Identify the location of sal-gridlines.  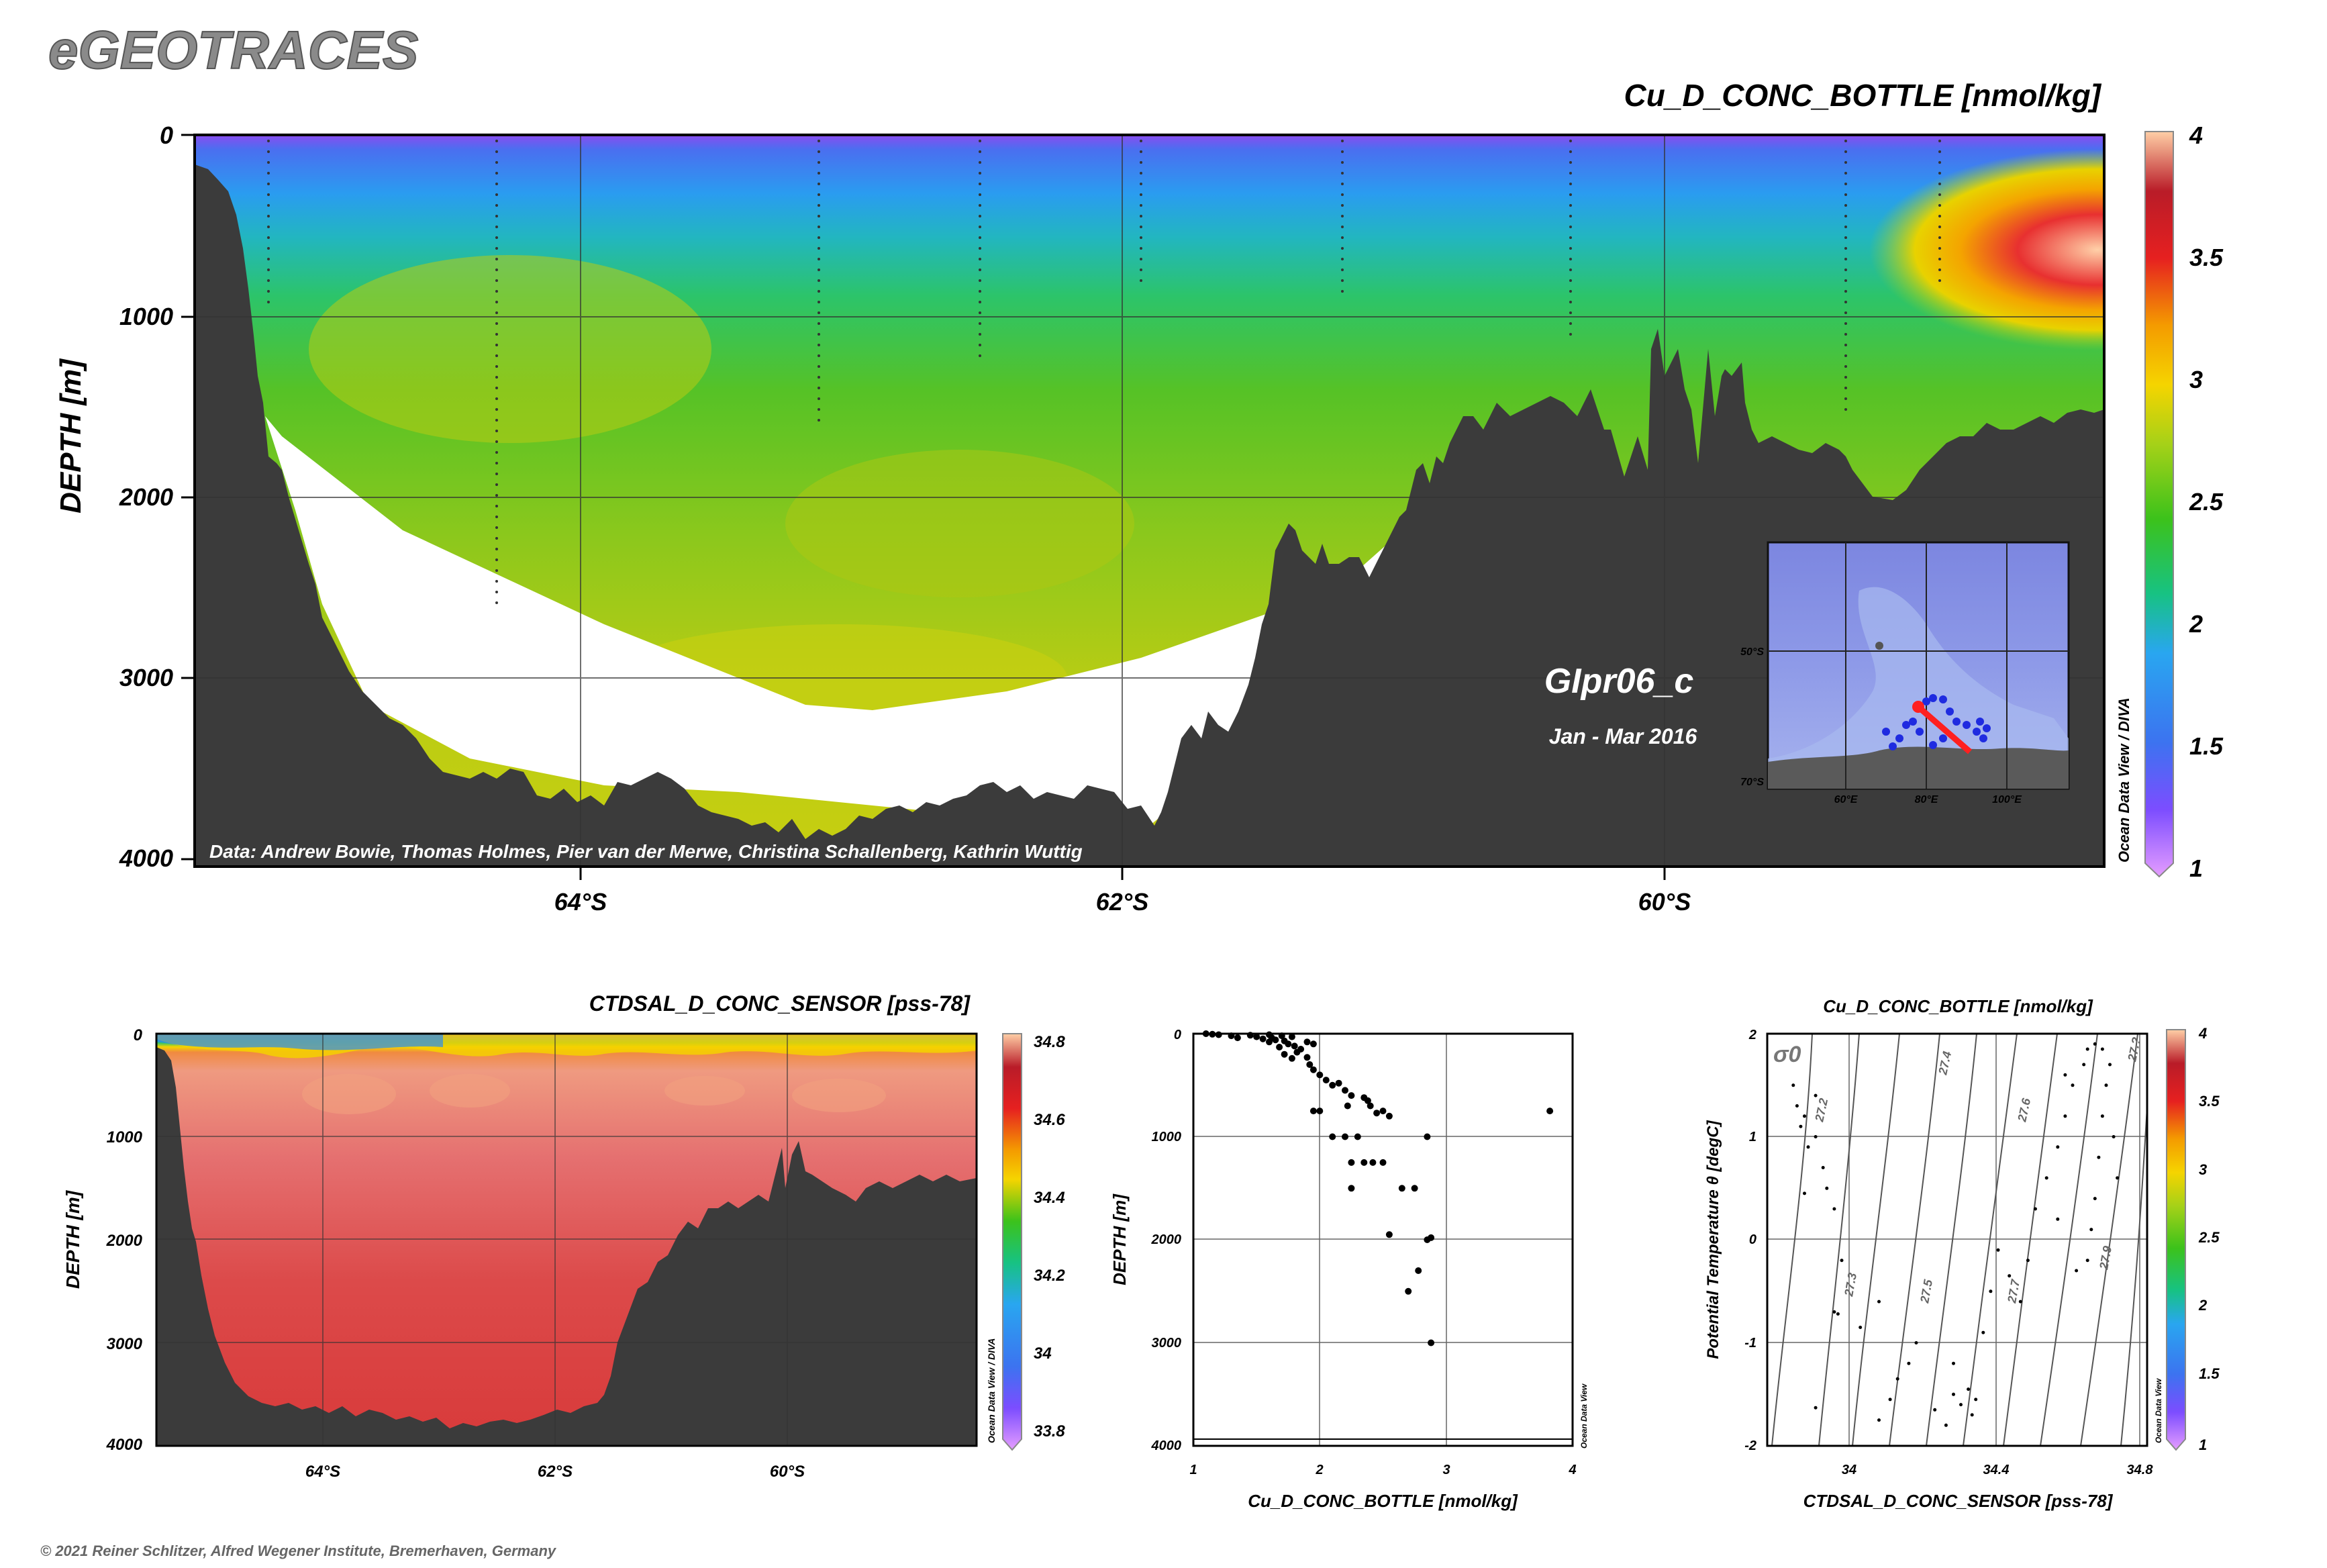
(566, 1240).